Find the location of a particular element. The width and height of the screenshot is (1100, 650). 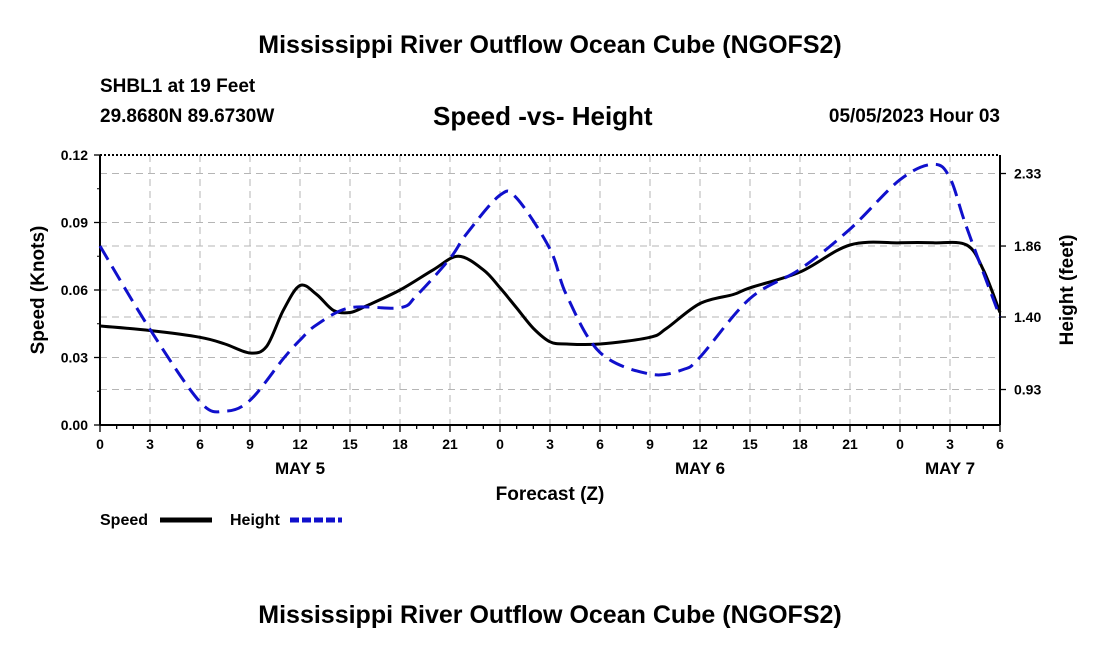

y-tick-label: 0.06 is located at coordinates (74, 290).